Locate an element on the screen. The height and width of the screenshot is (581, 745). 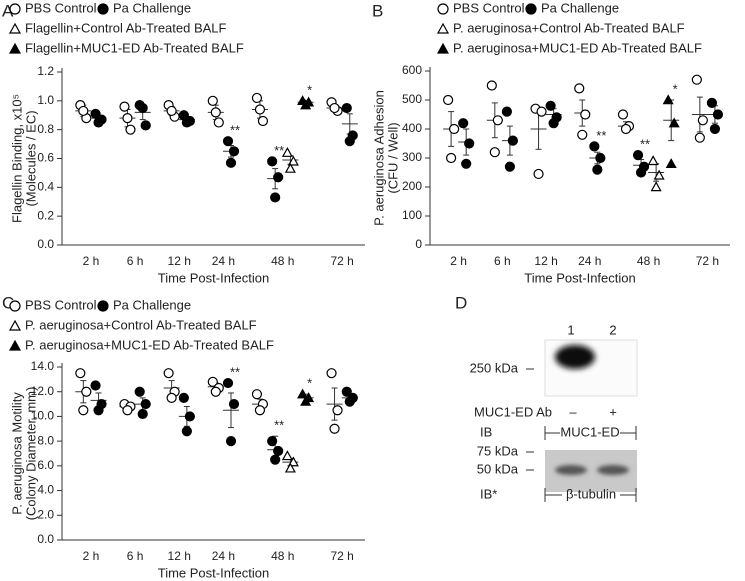
y-tick-label: 0.2 is located at coordinates (45, 215).